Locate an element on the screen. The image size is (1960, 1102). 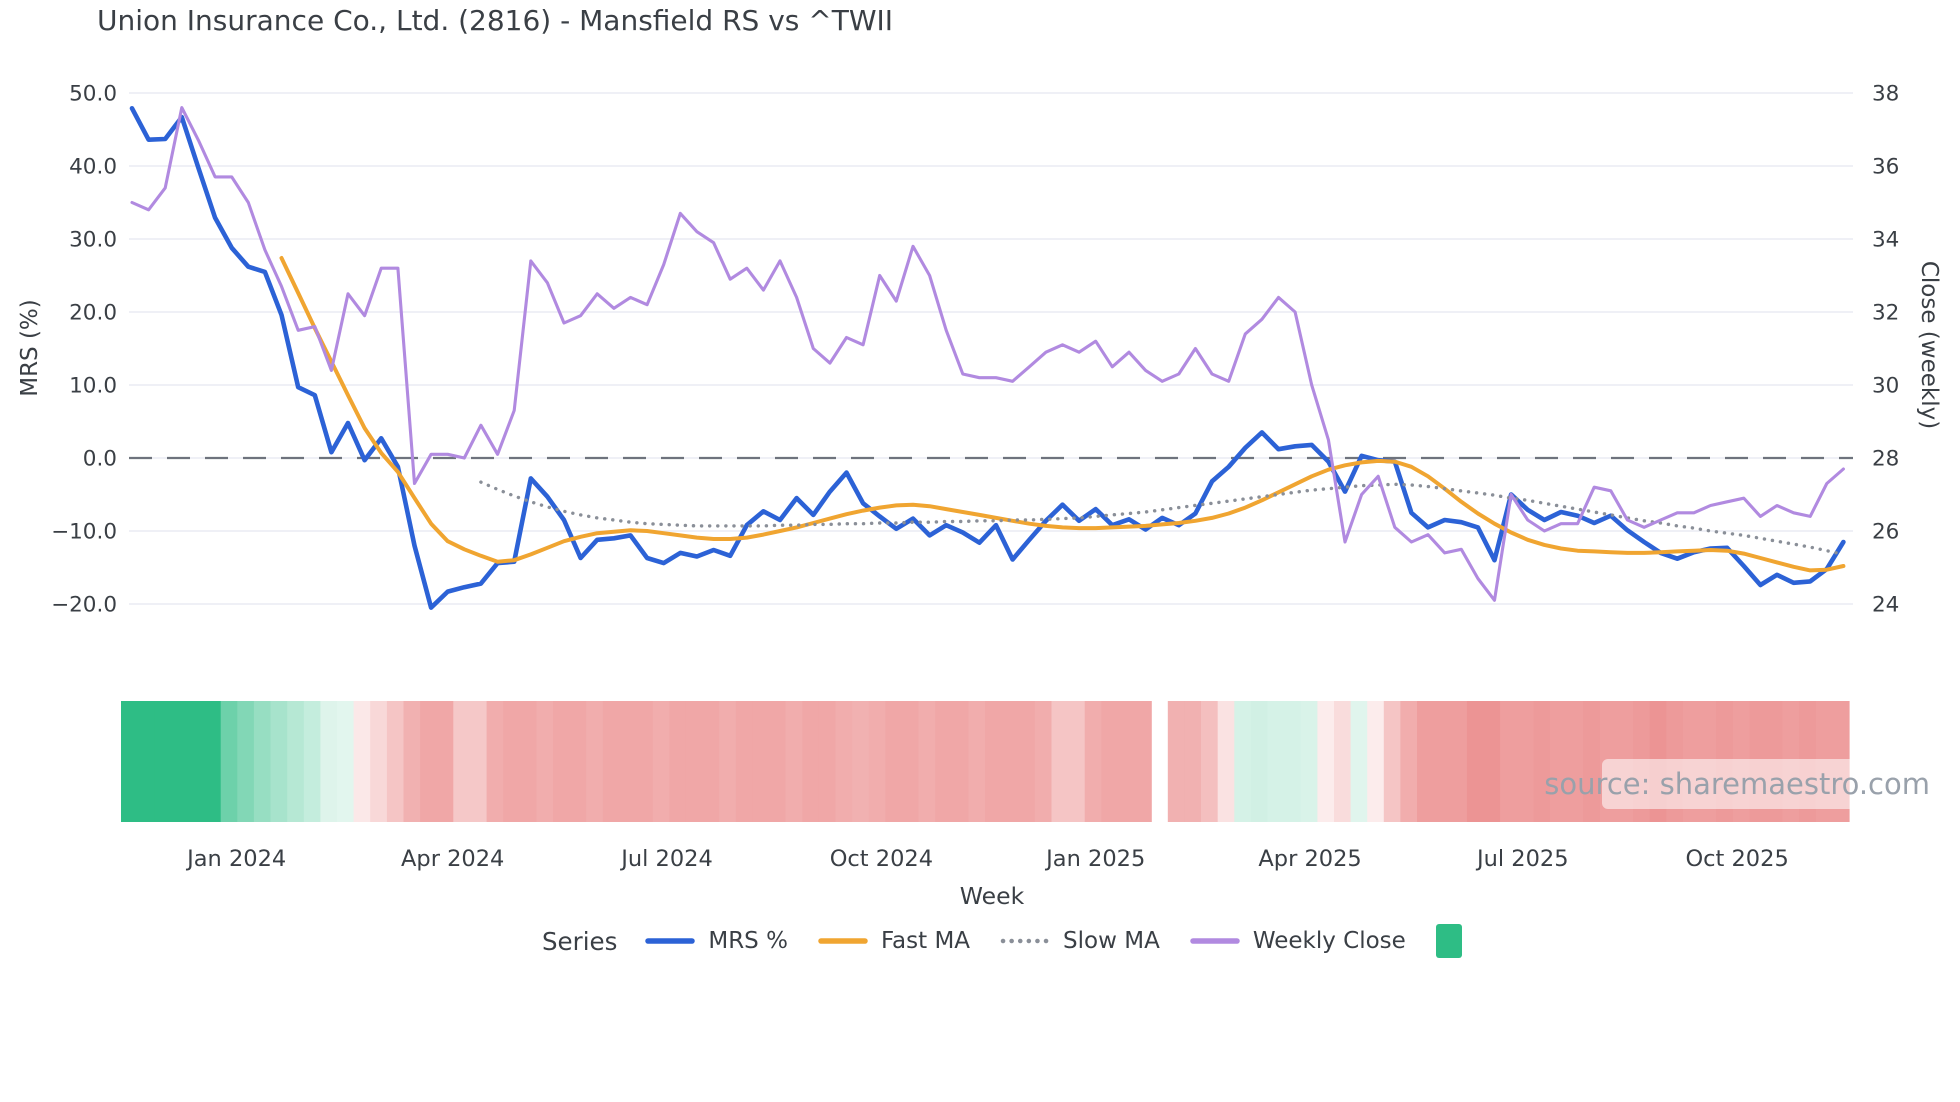
legend-item-weekly-close: Weekly Close is located at coordinates (1298, 941).